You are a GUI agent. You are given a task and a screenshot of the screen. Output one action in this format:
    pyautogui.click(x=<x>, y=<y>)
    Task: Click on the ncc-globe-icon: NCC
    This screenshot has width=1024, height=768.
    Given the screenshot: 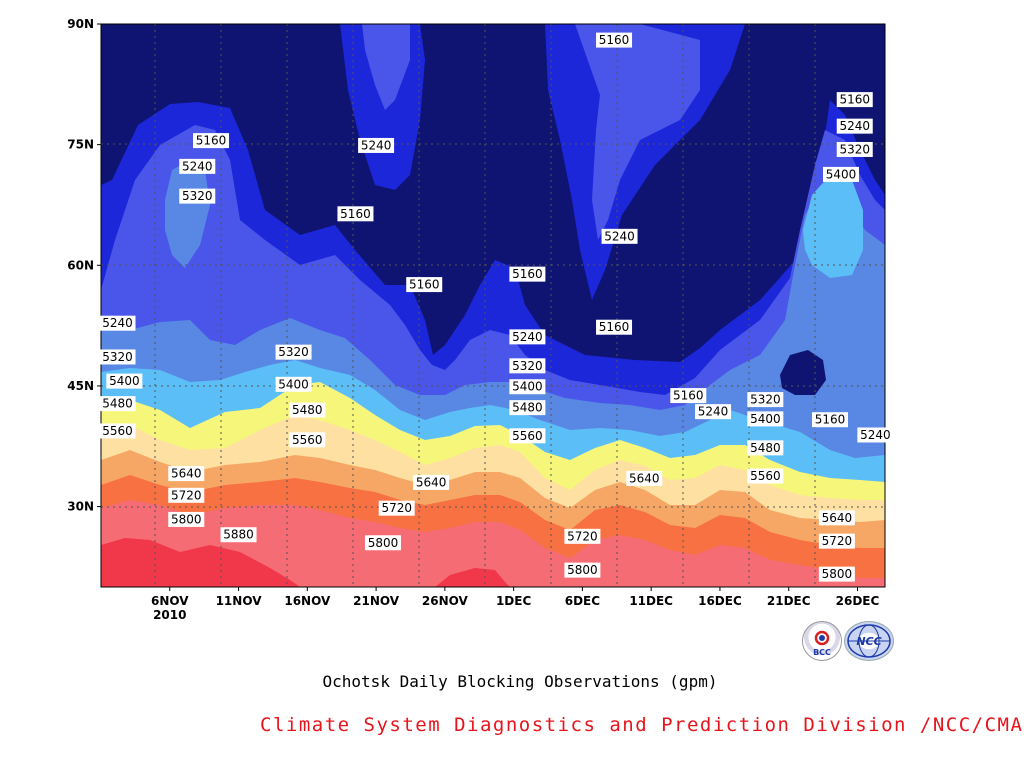 What is the action you would take?
    pyautogui.click(x=869, y=641)
    